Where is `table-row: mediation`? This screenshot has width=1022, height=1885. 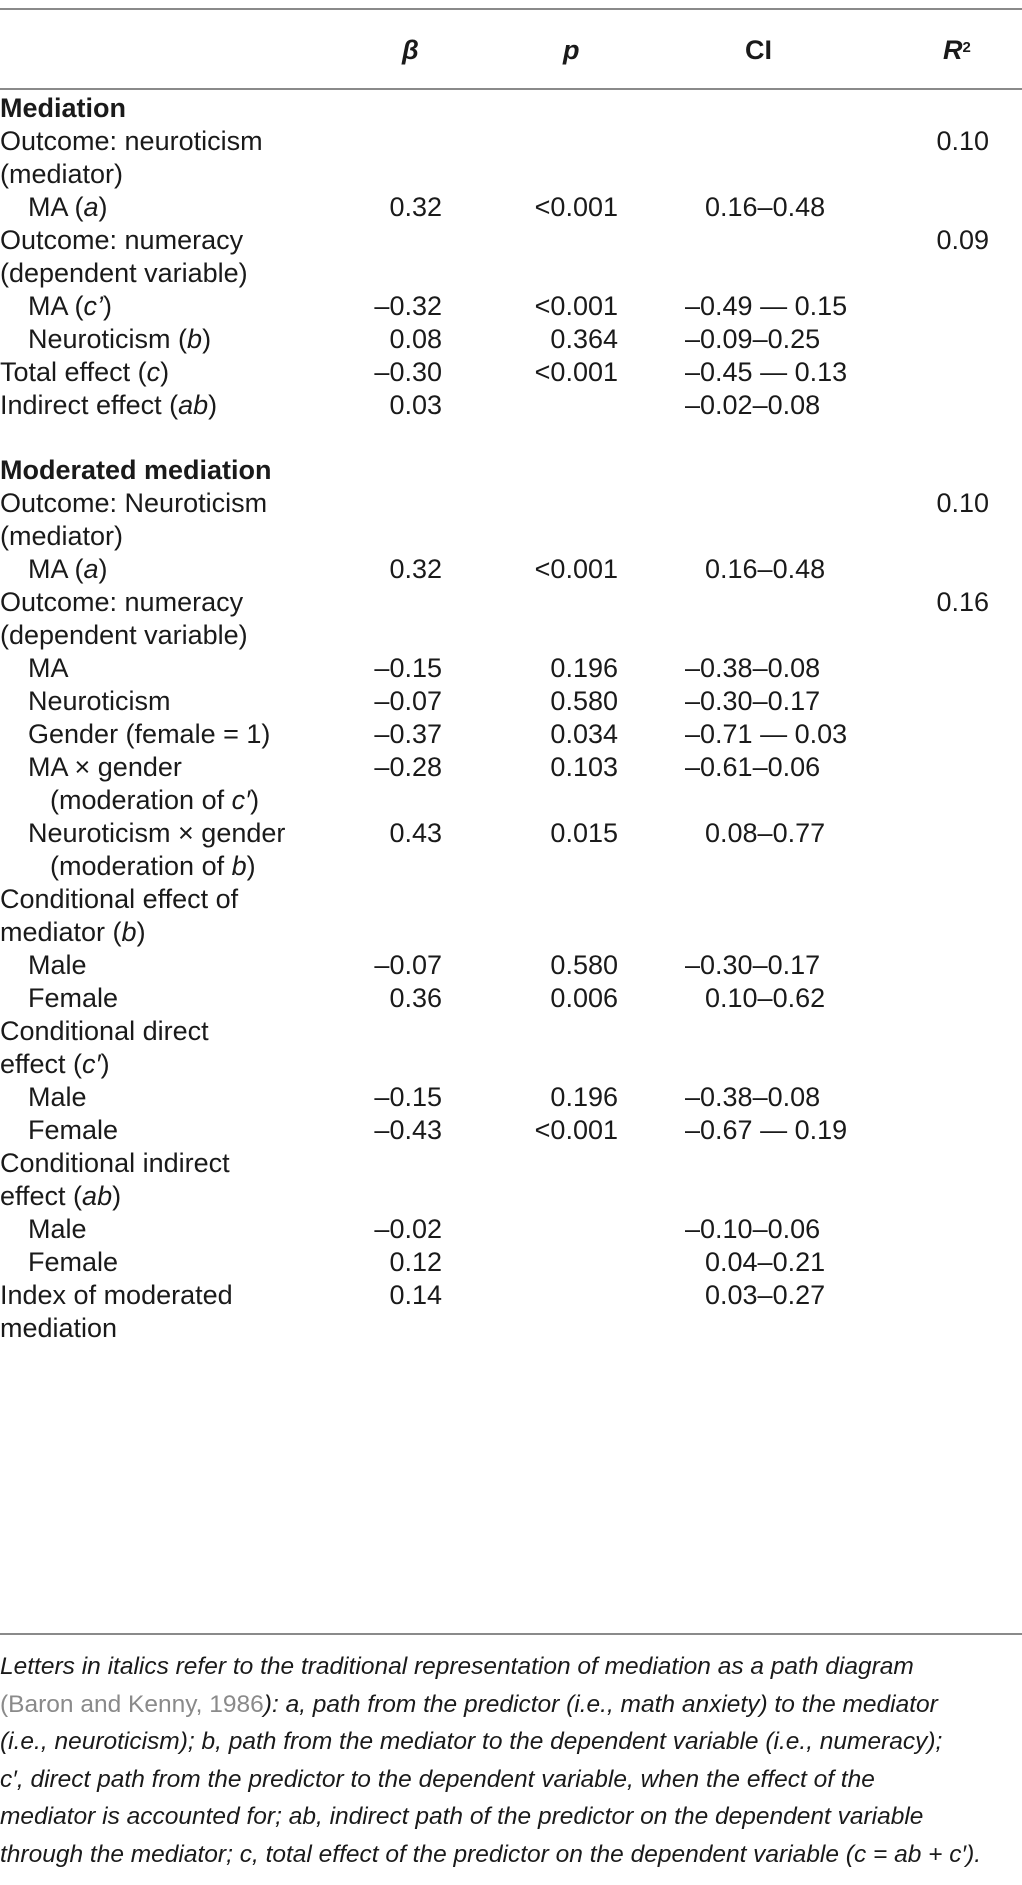
table-row: mediation is located at coordinates (511, 1328).